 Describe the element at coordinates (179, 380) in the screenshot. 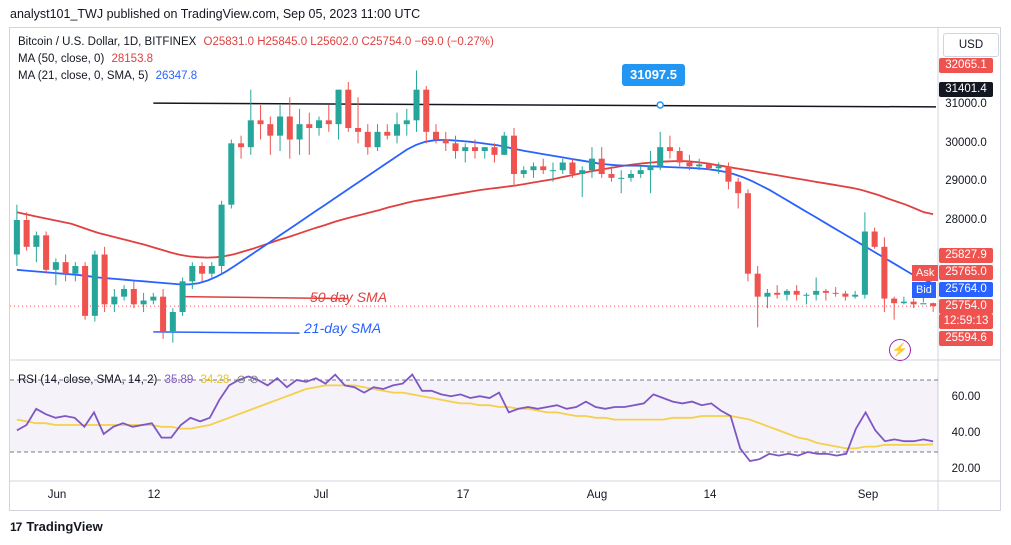

I see `legend-rsi-value: 35.89` at that location.